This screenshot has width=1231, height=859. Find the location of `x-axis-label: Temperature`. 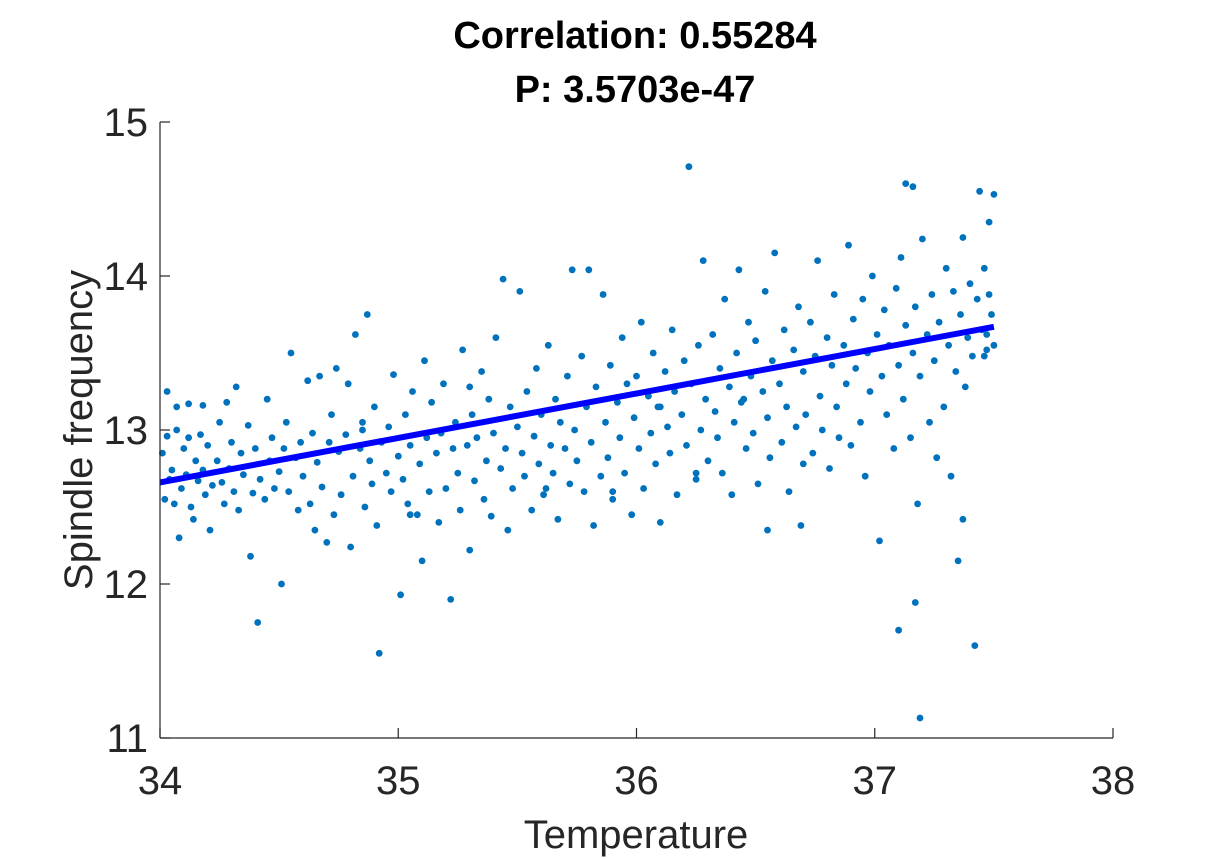

x-axis-label: Temperature is located at coordinates (636, 835).